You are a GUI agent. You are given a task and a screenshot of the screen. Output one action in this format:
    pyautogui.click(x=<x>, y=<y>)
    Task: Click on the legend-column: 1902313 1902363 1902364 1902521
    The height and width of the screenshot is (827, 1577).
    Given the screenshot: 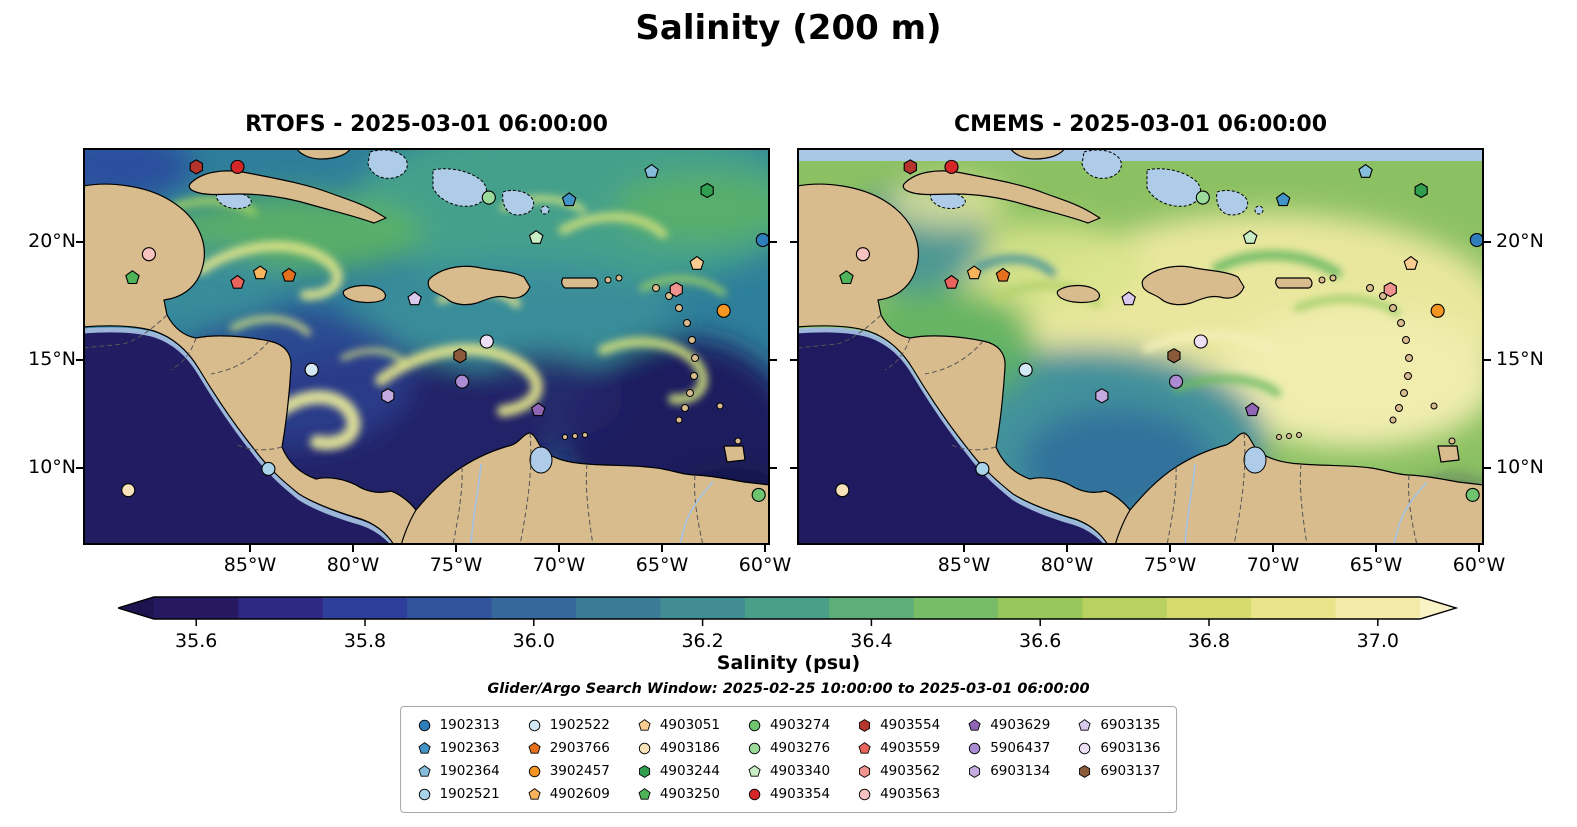 What is the action you would take?
    pyautogui.click(x=458, y=759)
    